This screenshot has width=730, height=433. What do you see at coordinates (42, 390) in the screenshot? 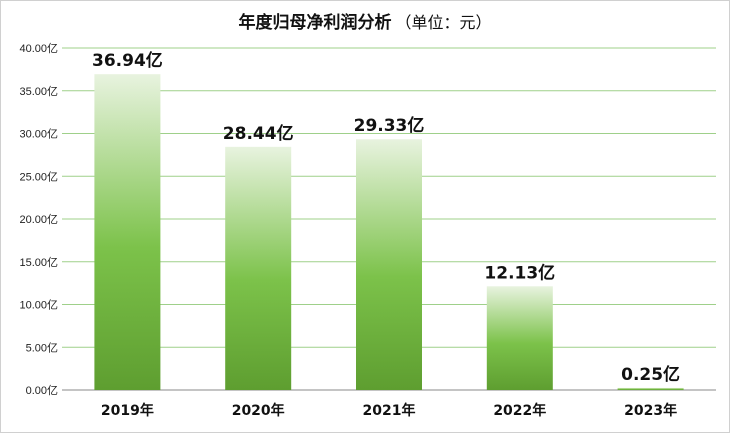
I see `y-tick-label: 0.00亿` at bounding box center [42, 390].